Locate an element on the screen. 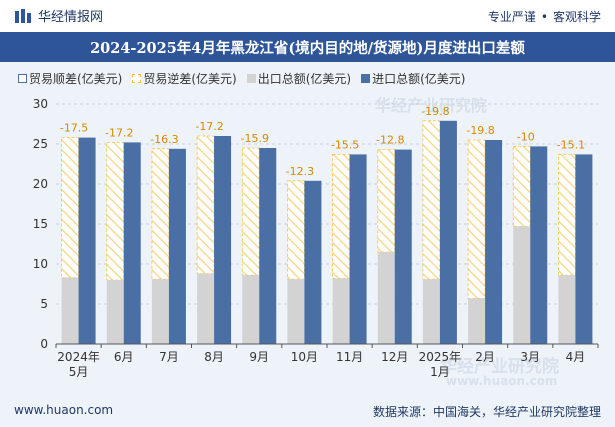 The width and height of the screenshot is (615, 427). x-tick-label: 12月 is located at coordinates (394, 357).